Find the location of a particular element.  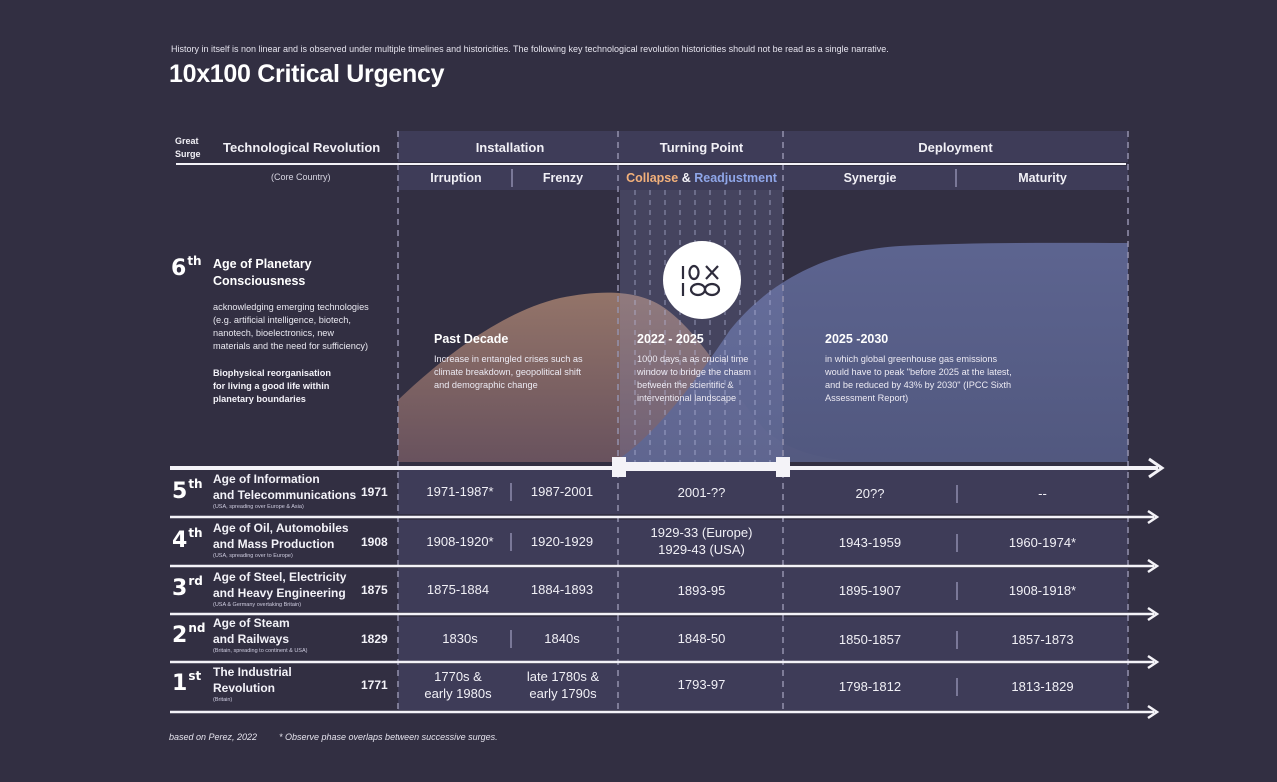

row-ordinal: 2nd is located at coordinates (189, 634).